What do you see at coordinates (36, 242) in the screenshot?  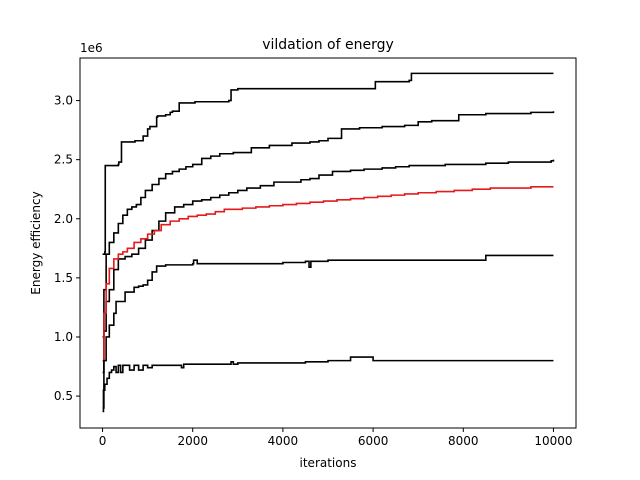 I see `y-axis-label: Energy efficiency` at bounding box center [36, 242].